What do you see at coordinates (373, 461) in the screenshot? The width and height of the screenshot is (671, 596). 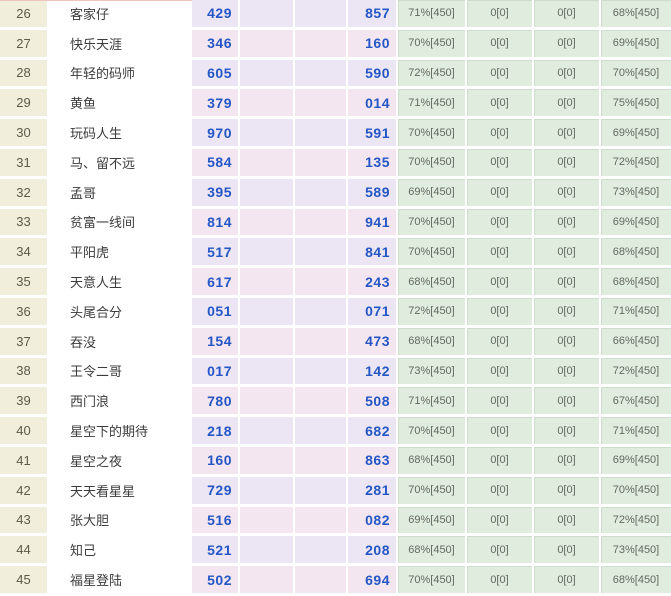 I see `number-pick-2: 863` at bounding box center [373, 461].